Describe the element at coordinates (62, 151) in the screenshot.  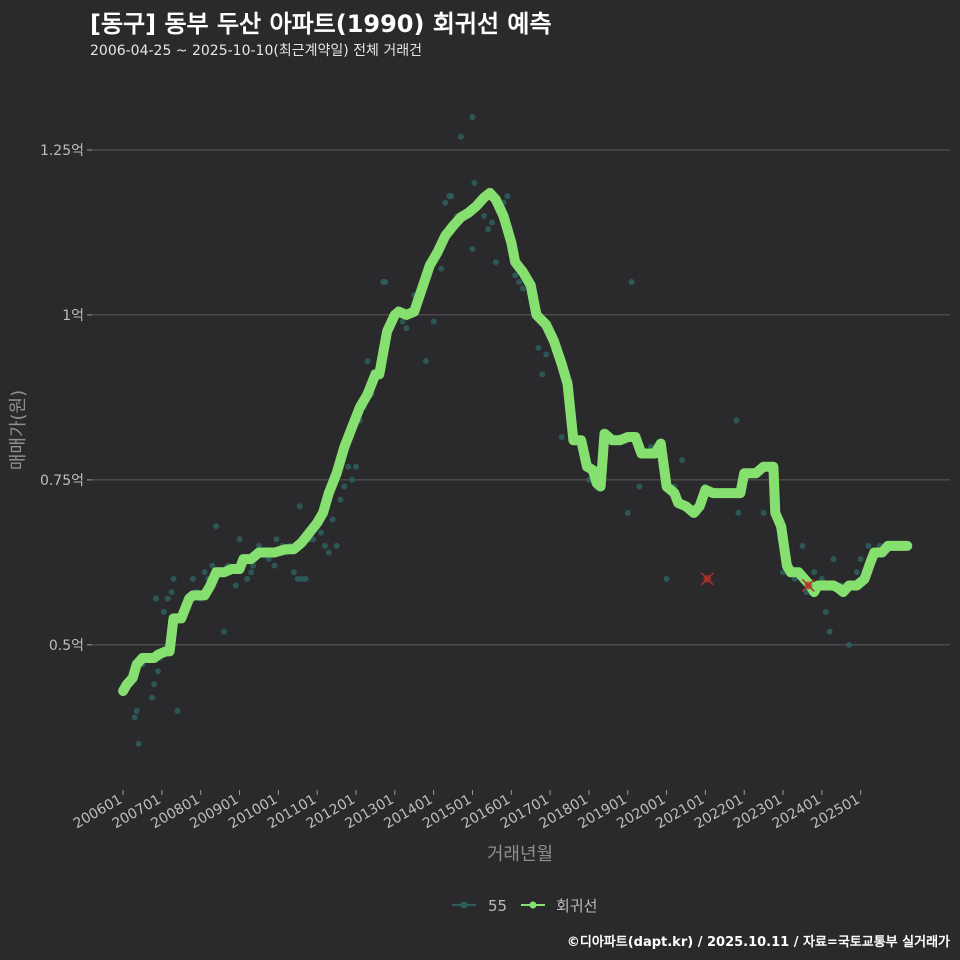
I see `y-tick-label-3: 1.25억` at that location.